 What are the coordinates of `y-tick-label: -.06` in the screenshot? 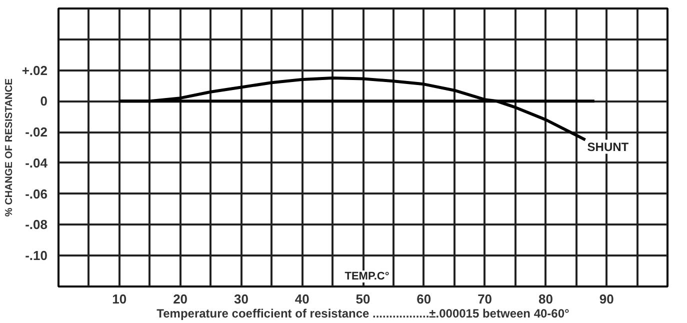 It's located at (36, 194).